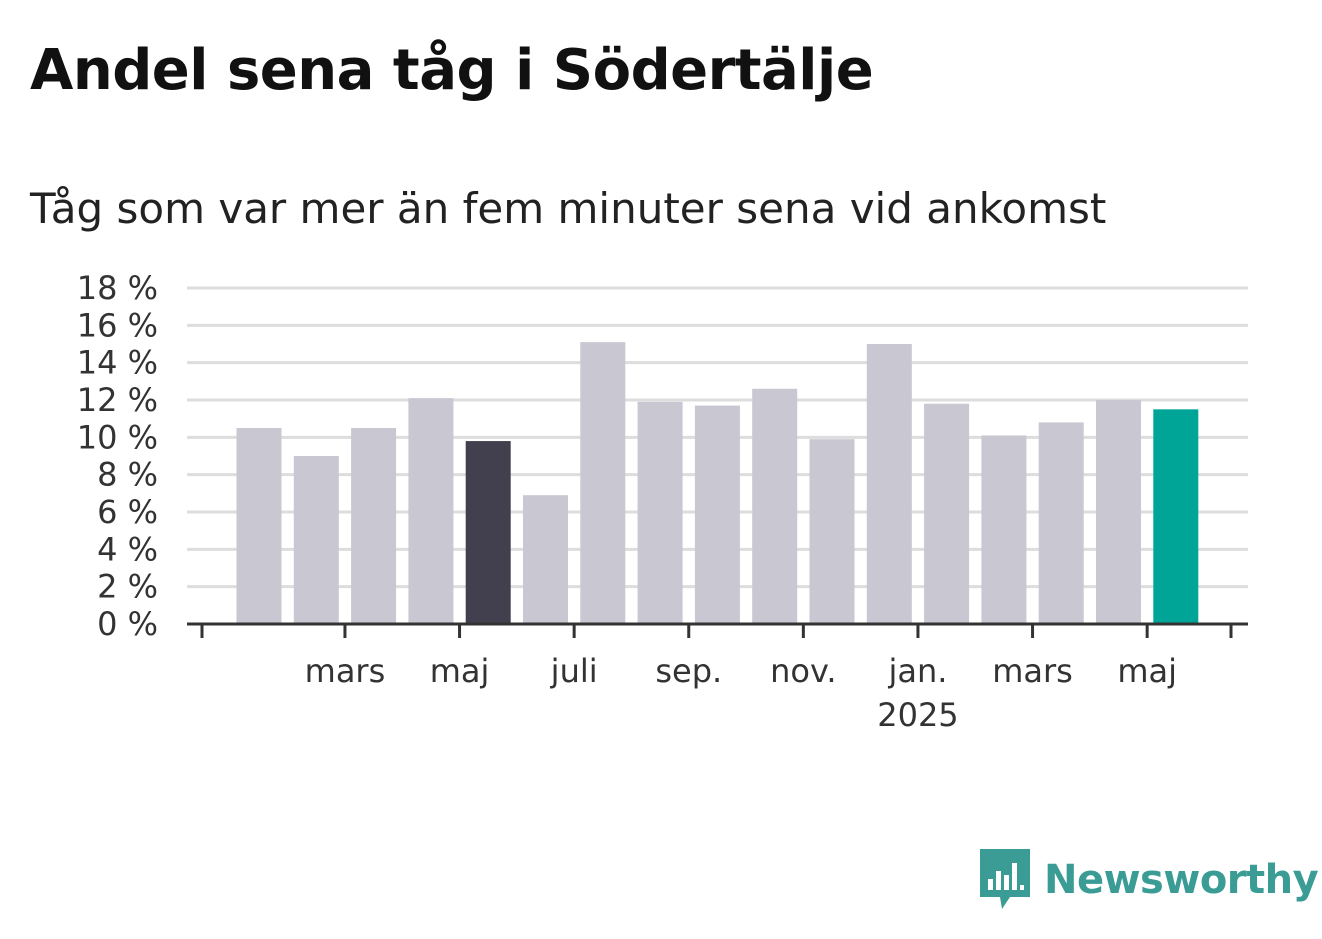 This screenshot has height=939, width=1322. Describe the element at coordinates (717, 630) in the screenshot. I see `x-axis` at that location.